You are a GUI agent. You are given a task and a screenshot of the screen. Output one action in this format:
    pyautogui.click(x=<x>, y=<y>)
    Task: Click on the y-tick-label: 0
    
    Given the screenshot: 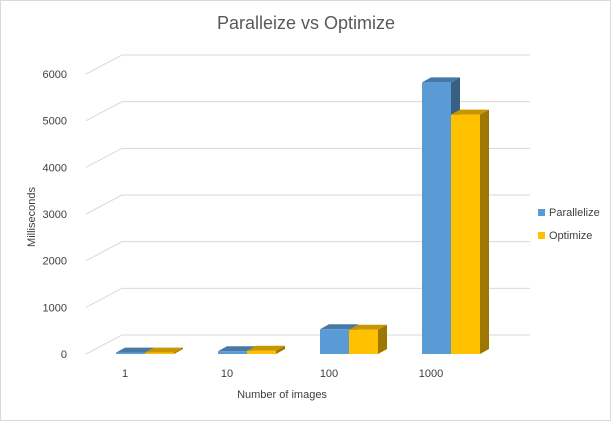 What is the action you would take?
    pyautogui.click(x=64, y=355)
    